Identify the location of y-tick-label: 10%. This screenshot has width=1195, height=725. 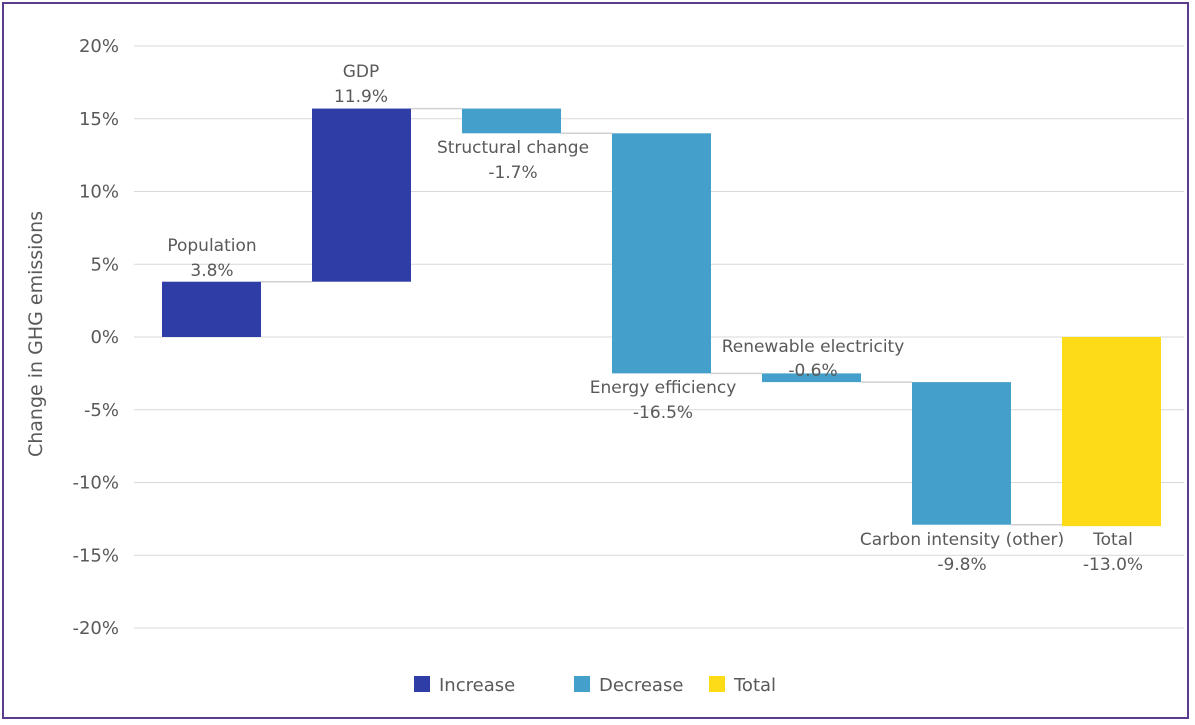
(99, 192).